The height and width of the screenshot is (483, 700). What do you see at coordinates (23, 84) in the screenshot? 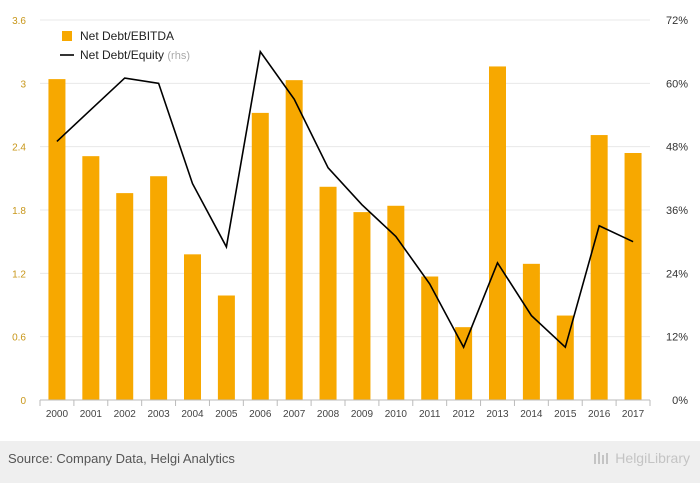
I see `y-left-tick-label: 3` at bounding box center [23, 84].